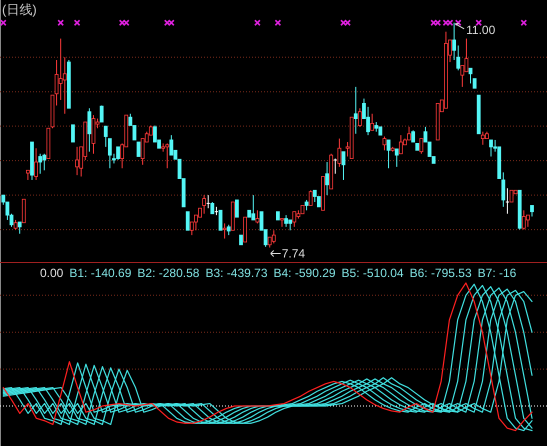 The width and height of the screenshot is (547, 446). What do you see at coordinates (481, 29) in the screenshot?
I see `annotation: 11.00` at bounding box center [481, 29].